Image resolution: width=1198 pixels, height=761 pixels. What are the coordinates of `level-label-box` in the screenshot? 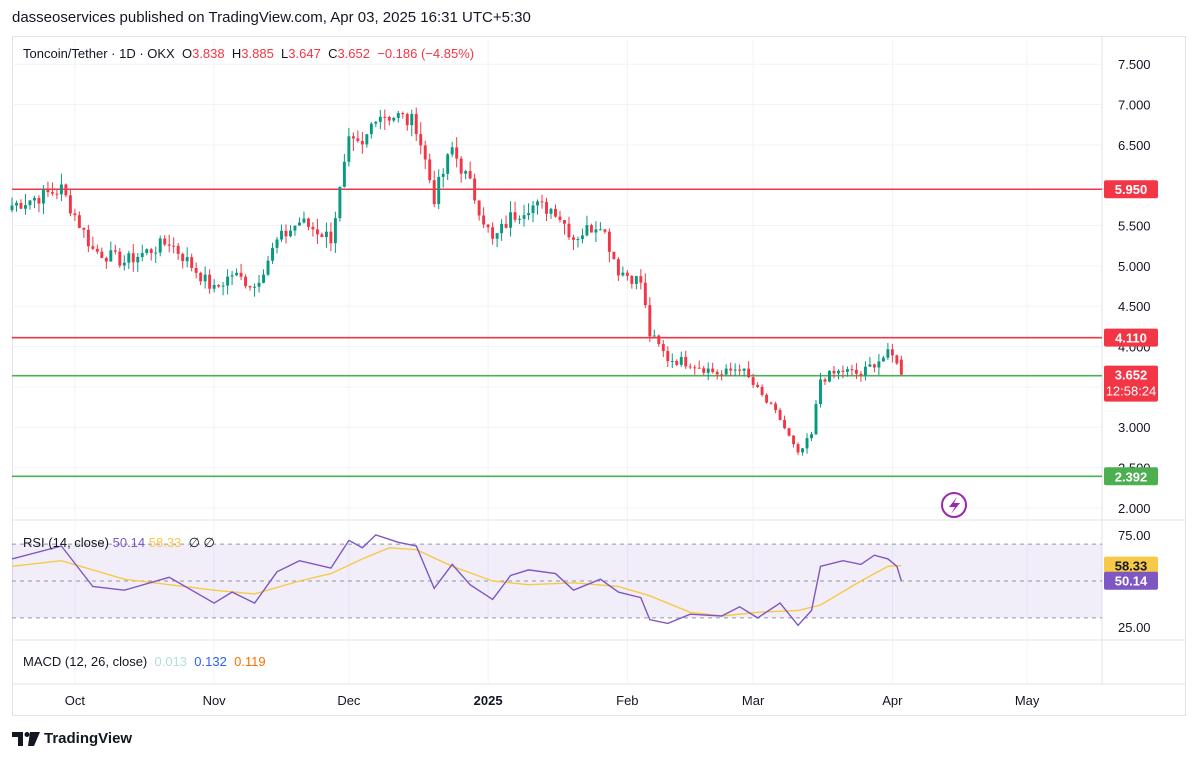 It's located at (1131, 189).